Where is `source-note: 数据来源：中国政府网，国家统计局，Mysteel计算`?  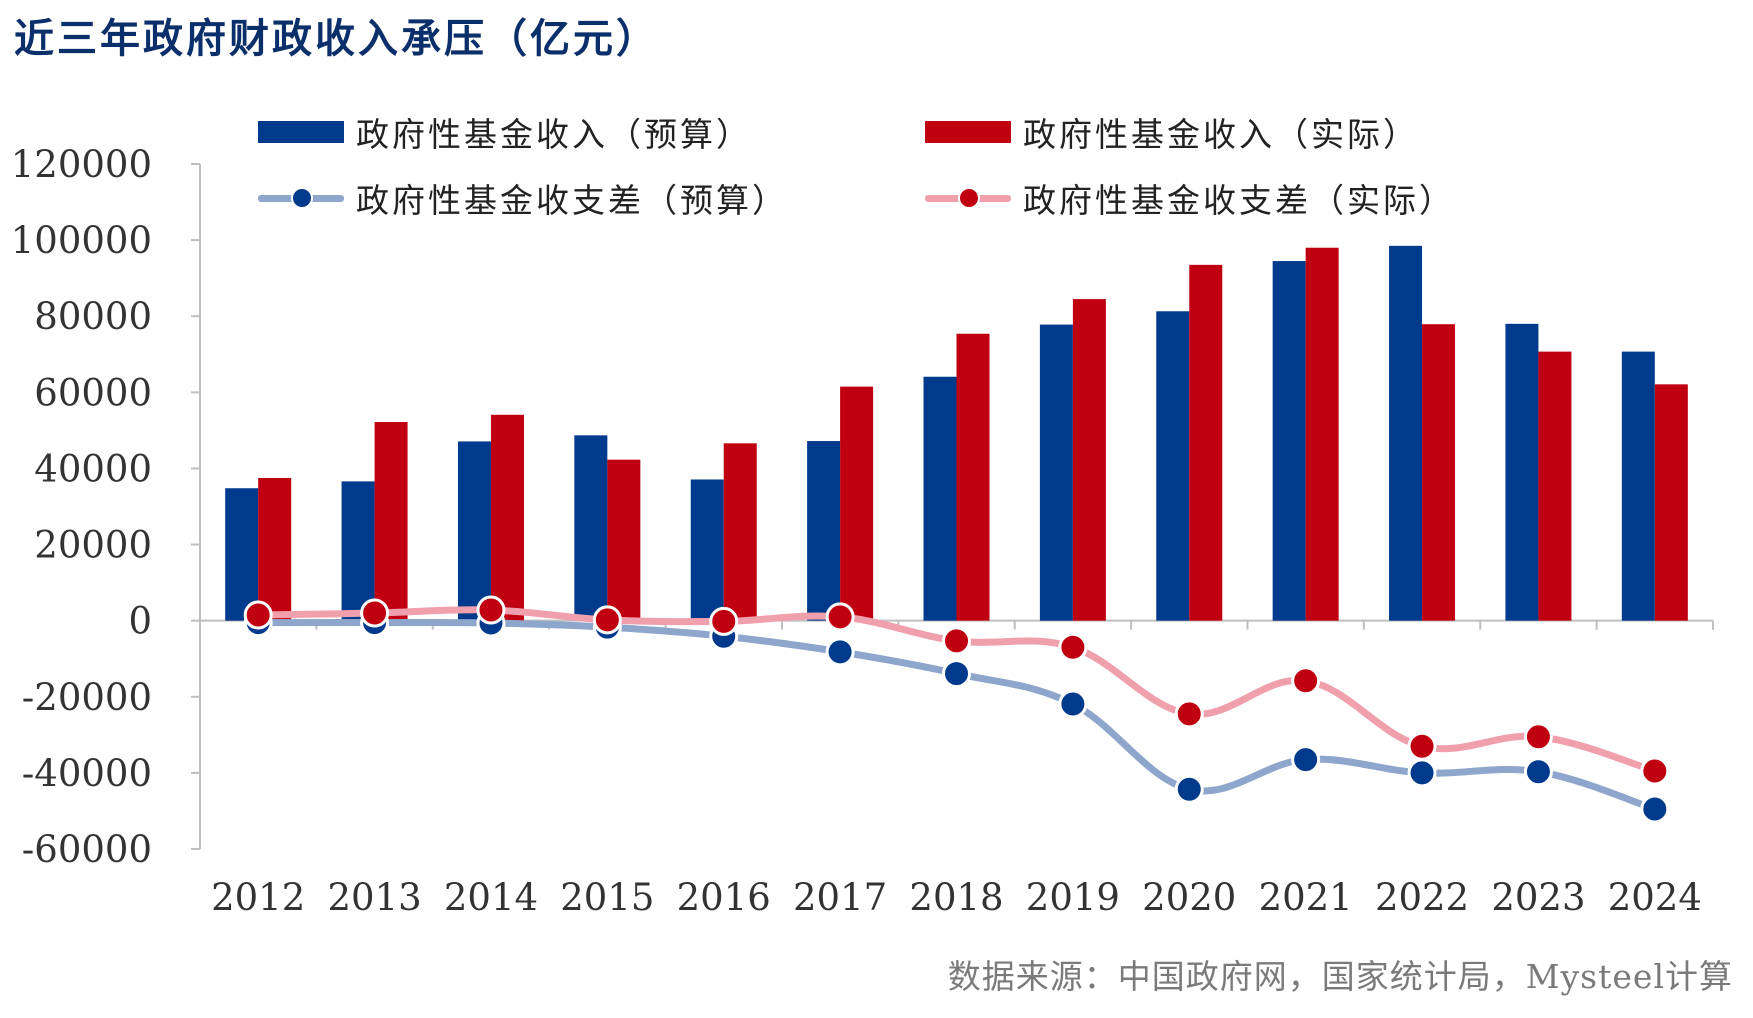 source-note: 数据来源：中国政府网，国家统计局，Mysteel计算 is located at coordinates (1340, 976).